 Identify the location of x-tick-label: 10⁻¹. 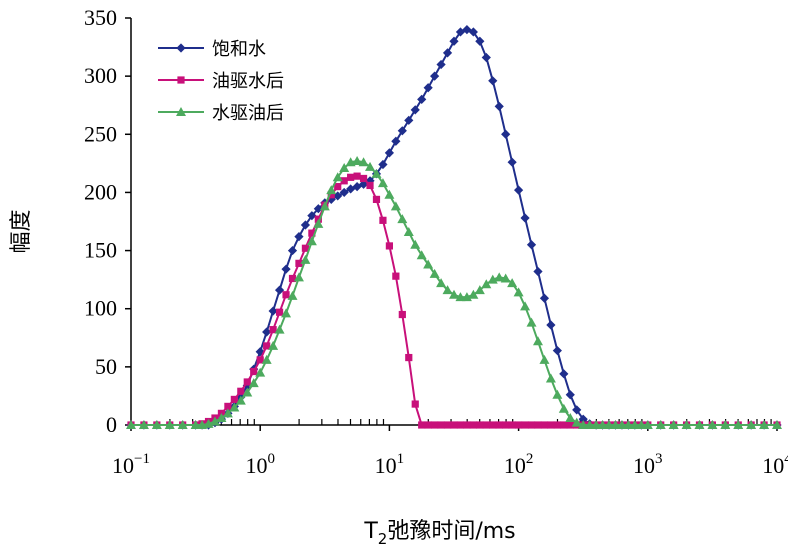
(131, 464).